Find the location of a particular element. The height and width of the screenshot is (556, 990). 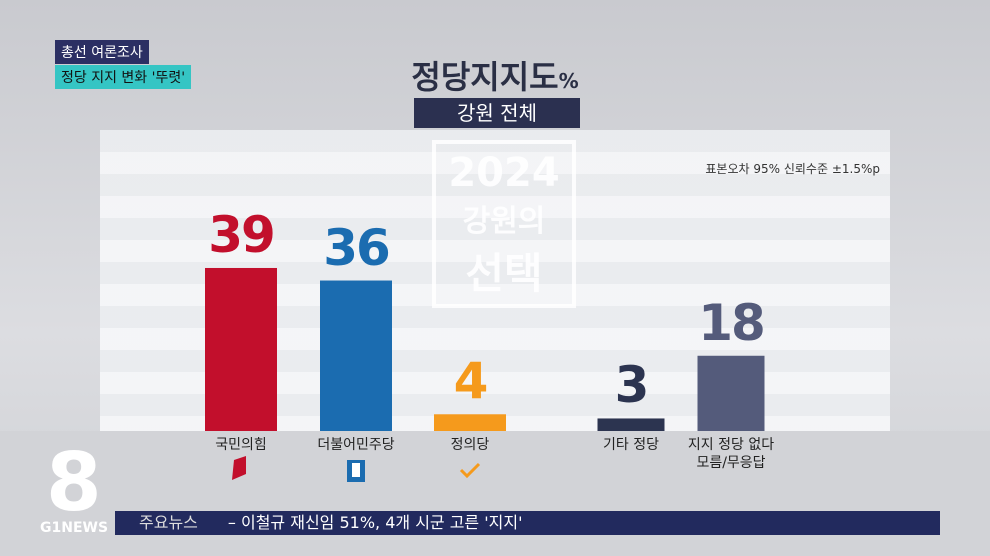

watermark-year: 2024 is located at coordinates (504, 173).